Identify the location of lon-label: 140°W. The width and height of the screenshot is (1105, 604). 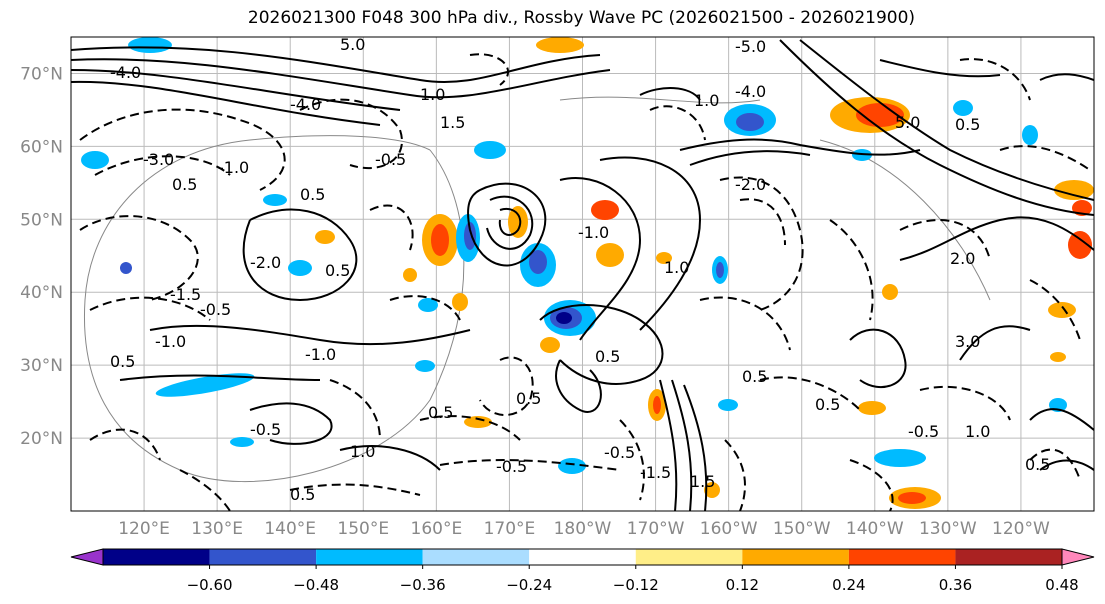
(875, 529).